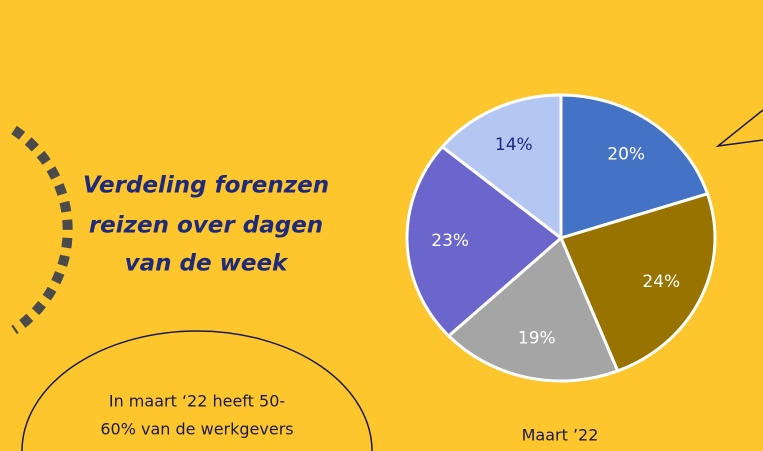 The width and height of the screenshot is (763, 451). I want to click on decor-gear, so click(42, 230).